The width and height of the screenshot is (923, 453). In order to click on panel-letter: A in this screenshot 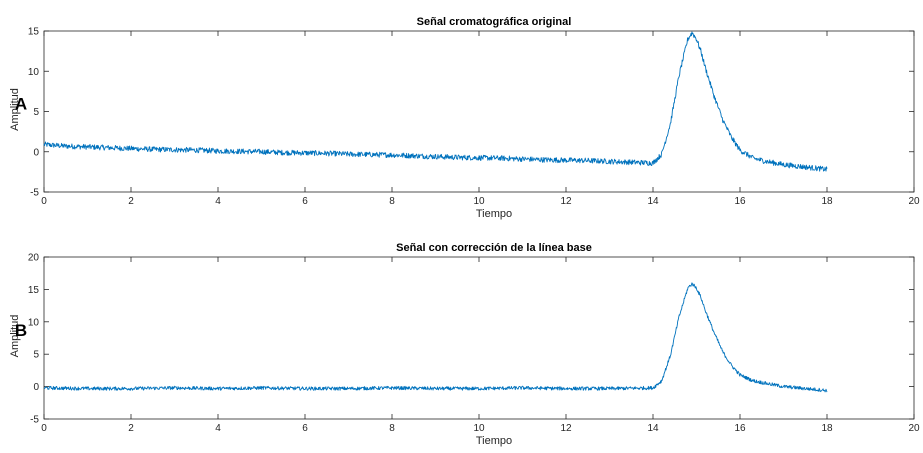, I will do `click(21, 104)`.